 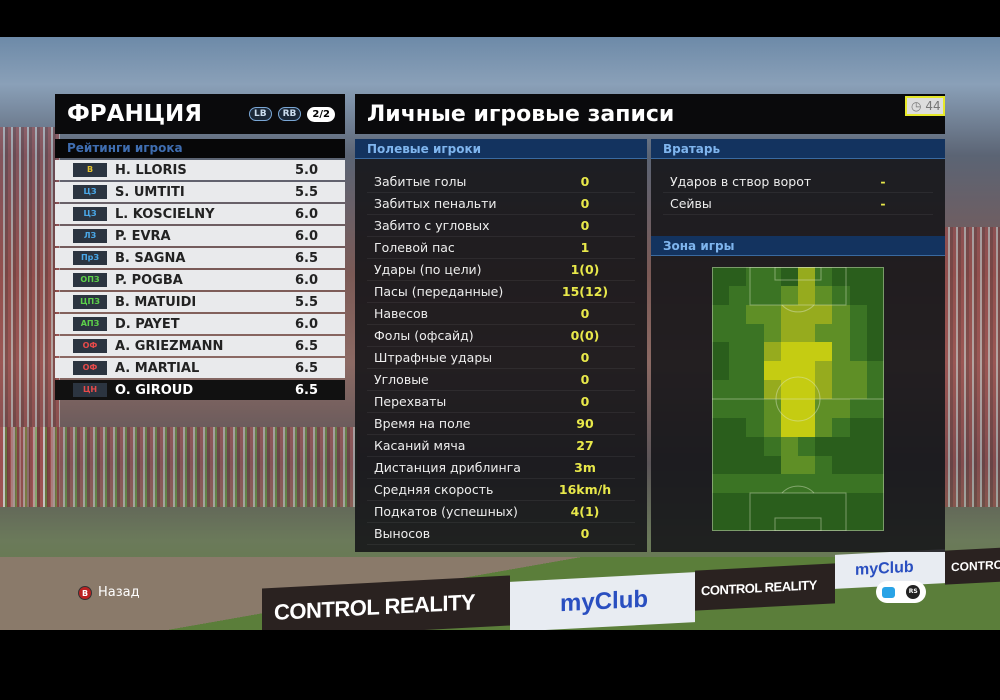 I want to click on page-title: Личные игровые записи, so click(x=650, y=114).